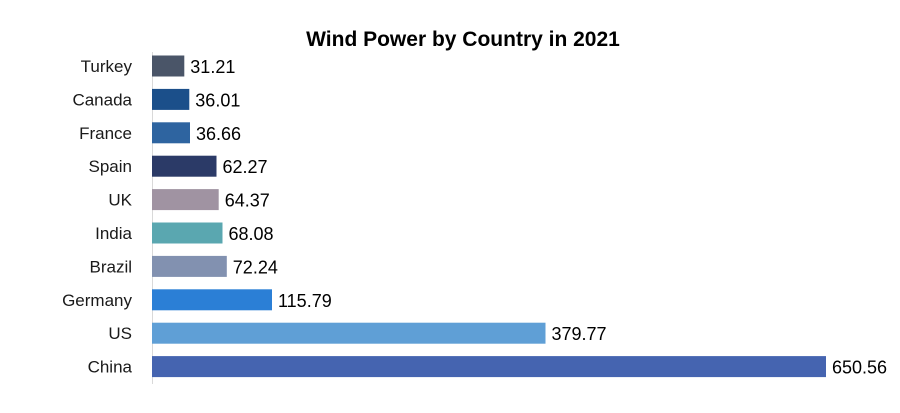  What do you see at coordinates (245, 167) in the screenshot?
I see `value-label-spain: 62.27` at bounding box center [245, 167].